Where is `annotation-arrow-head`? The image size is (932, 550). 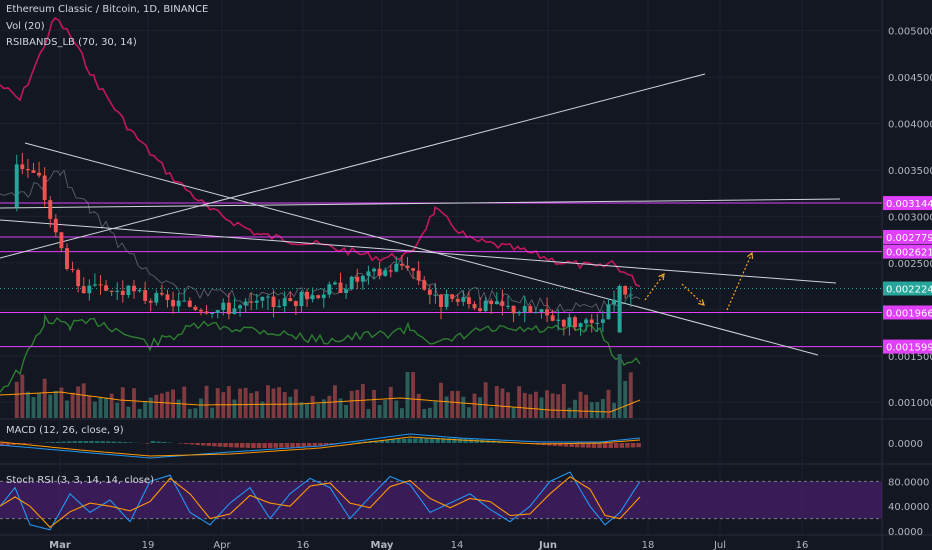
annotation-arrow-head is located at coordinates (661, 276).